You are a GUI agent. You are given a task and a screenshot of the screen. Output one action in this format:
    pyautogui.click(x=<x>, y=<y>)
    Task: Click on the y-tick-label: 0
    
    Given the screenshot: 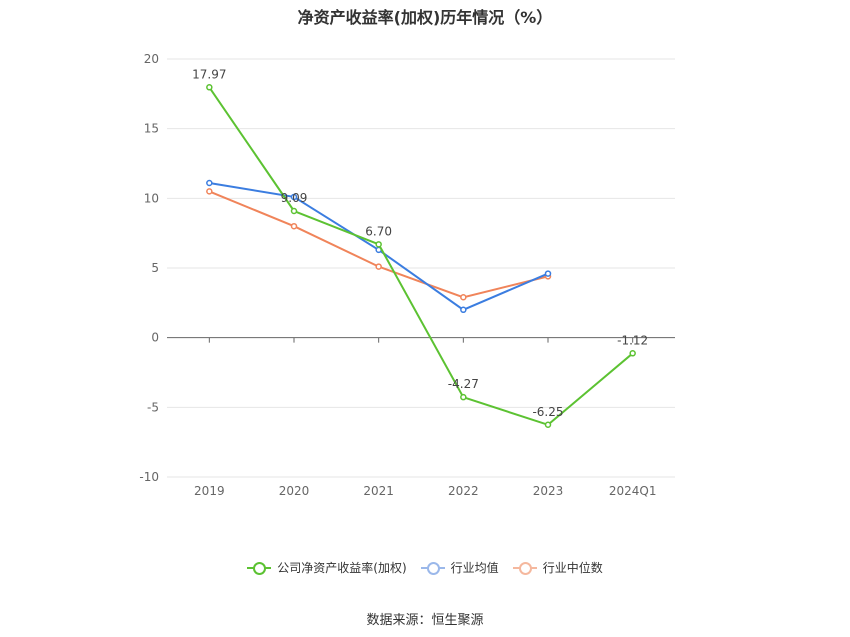 What is the action you would take?
    pyautogui.click(x=155, y=338)
    